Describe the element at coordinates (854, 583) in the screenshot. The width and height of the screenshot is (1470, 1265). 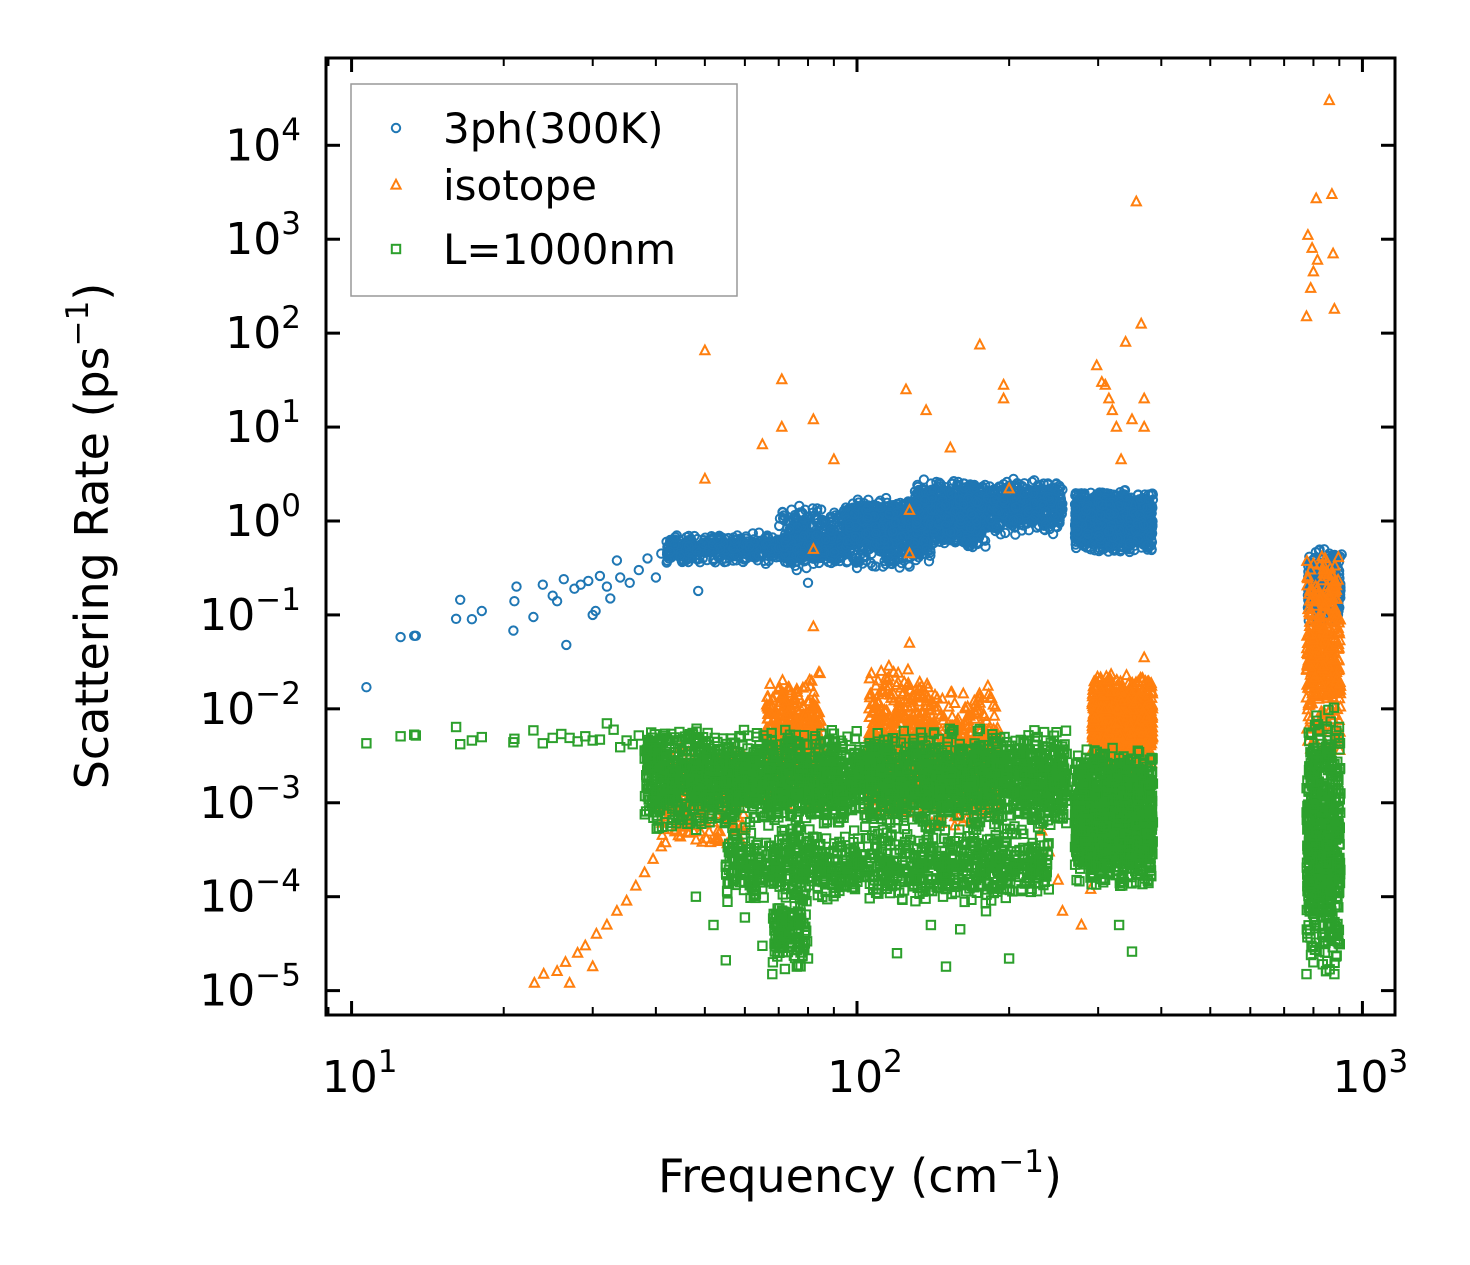
I see `series-circle-group` at that location.